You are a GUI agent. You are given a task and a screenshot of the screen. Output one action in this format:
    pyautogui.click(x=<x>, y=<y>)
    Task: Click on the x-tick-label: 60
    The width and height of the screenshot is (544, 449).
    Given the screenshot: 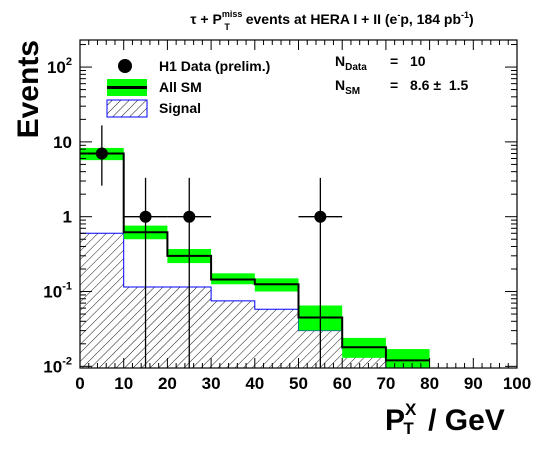 What is the action you would take?
    pyautogui.click(x=342, y=383)
    